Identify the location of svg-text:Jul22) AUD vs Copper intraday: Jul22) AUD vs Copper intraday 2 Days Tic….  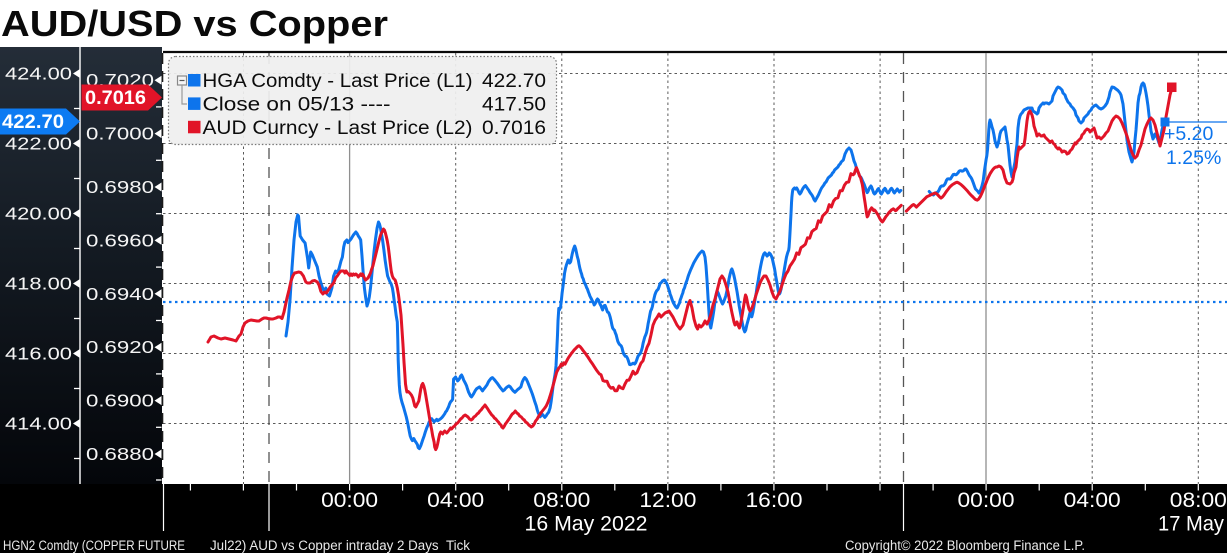
(340, 545).